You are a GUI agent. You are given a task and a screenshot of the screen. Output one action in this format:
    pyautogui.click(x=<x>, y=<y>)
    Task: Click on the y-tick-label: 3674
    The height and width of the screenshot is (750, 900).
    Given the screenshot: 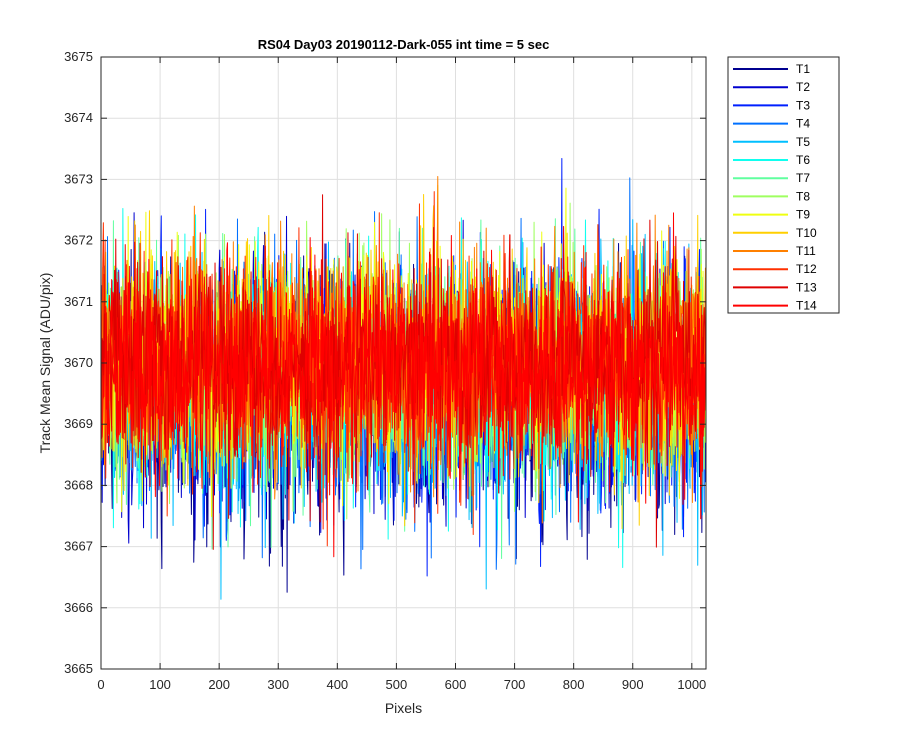 What is the action you would take?
    pyautogui.click(x=78, y=117)
    